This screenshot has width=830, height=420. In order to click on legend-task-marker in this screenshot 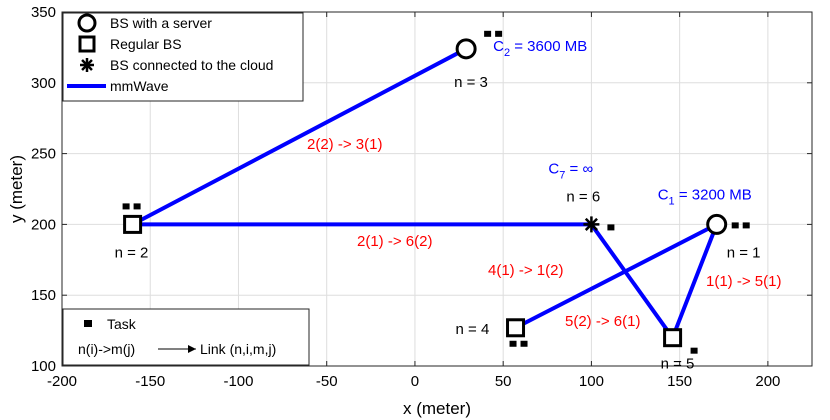, I will do `click(88, 323)`.